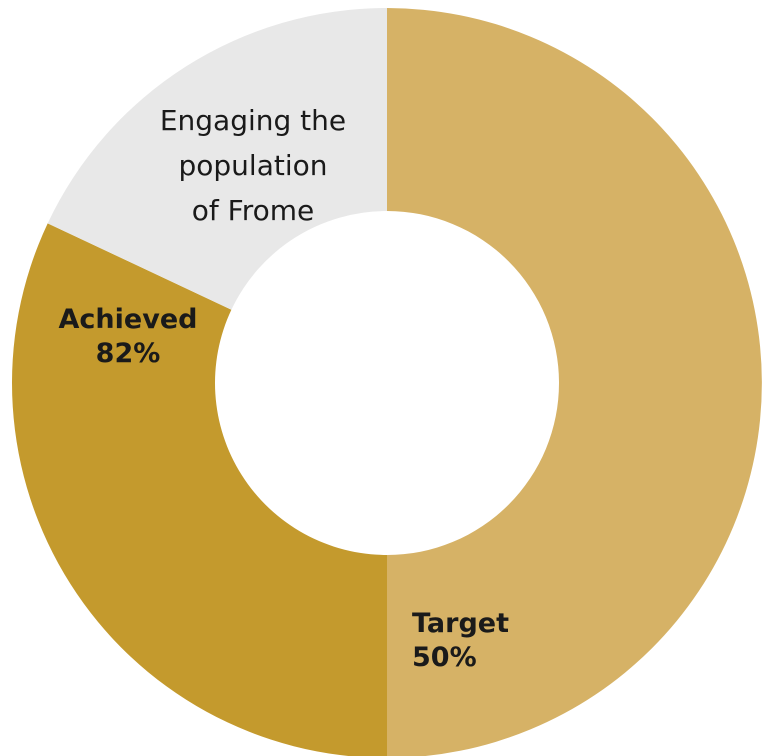 The width and height of the screenshot is (765, 756). Describe the element at coordinates (461, 623) in the screenshot. I see `target-label-name: Target` at that location.